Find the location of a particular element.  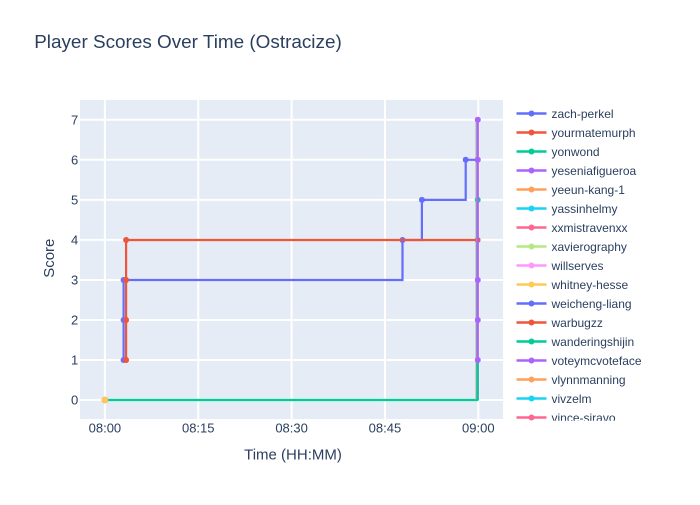

svg-text: 09:00 is located at coordinates (478, 428).